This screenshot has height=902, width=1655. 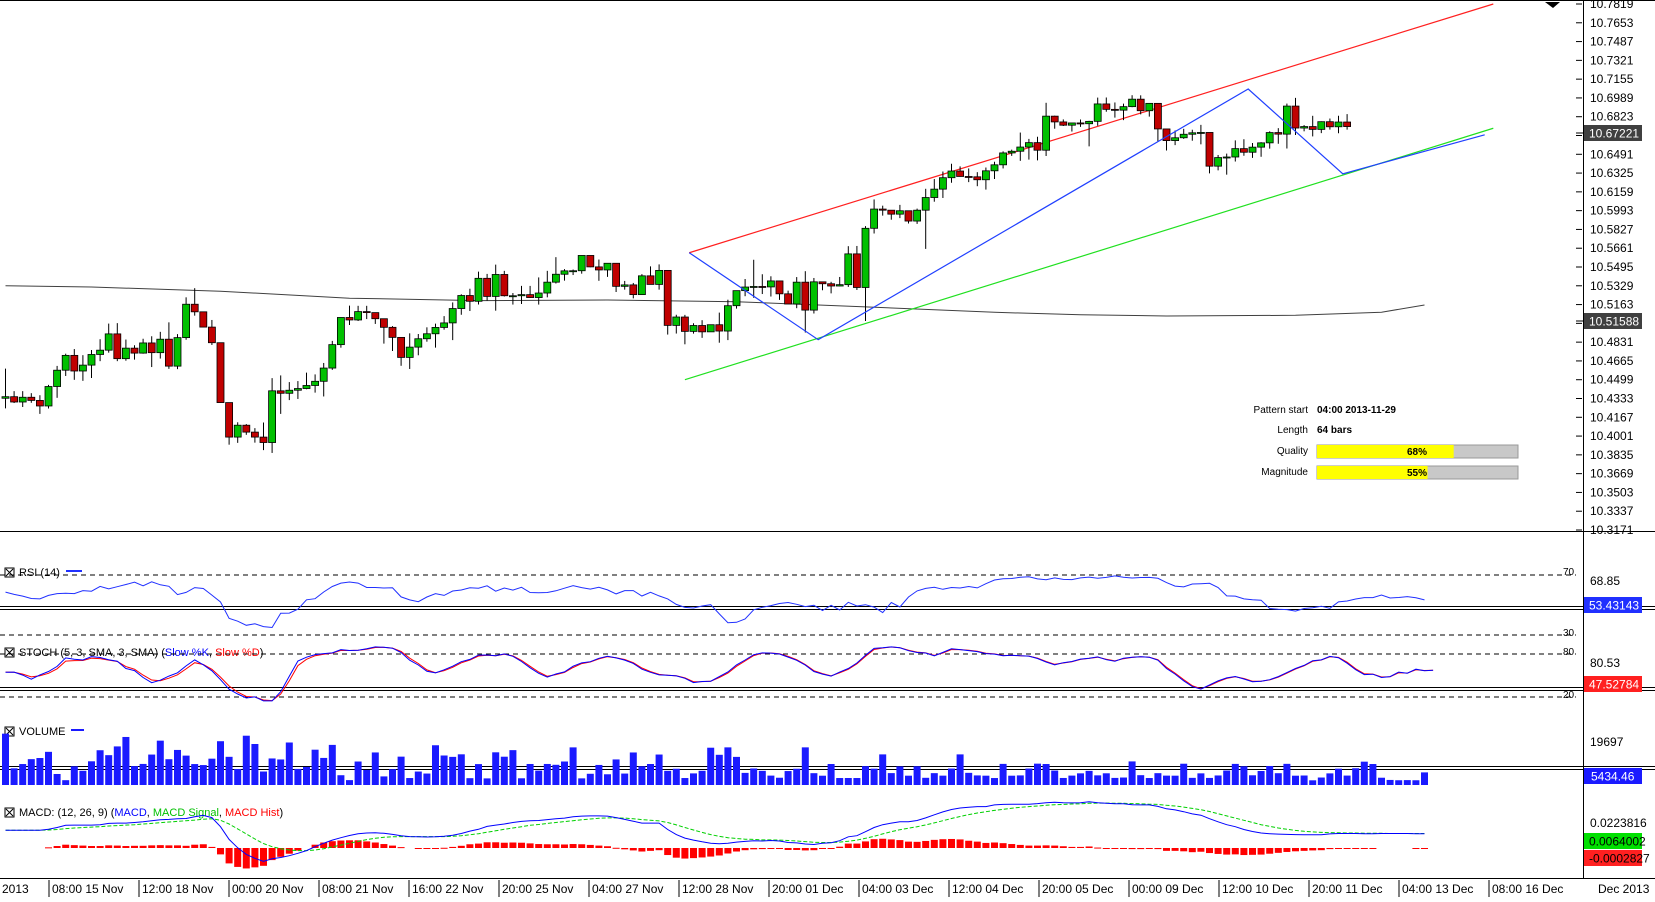 I want to click on stoch-current-tag, so click(x=1613, y=684).